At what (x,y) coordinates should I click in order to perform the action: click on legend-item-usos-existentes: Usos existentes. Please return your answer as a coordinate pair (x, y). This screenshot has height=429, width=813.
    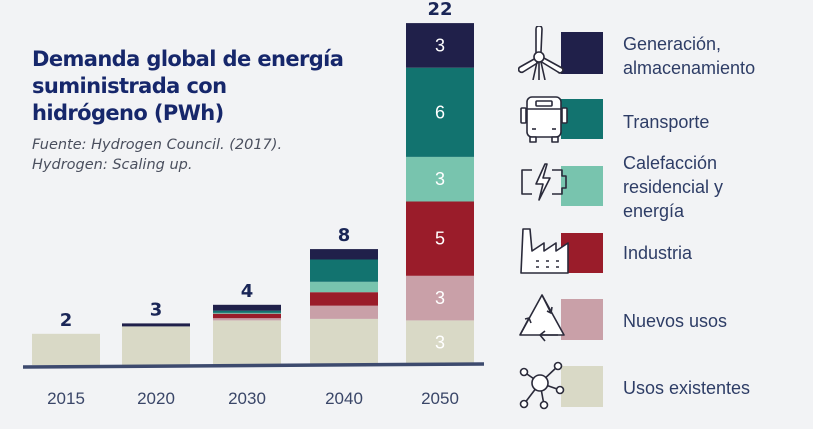
    Looking at the image, I should click on (663, 386).